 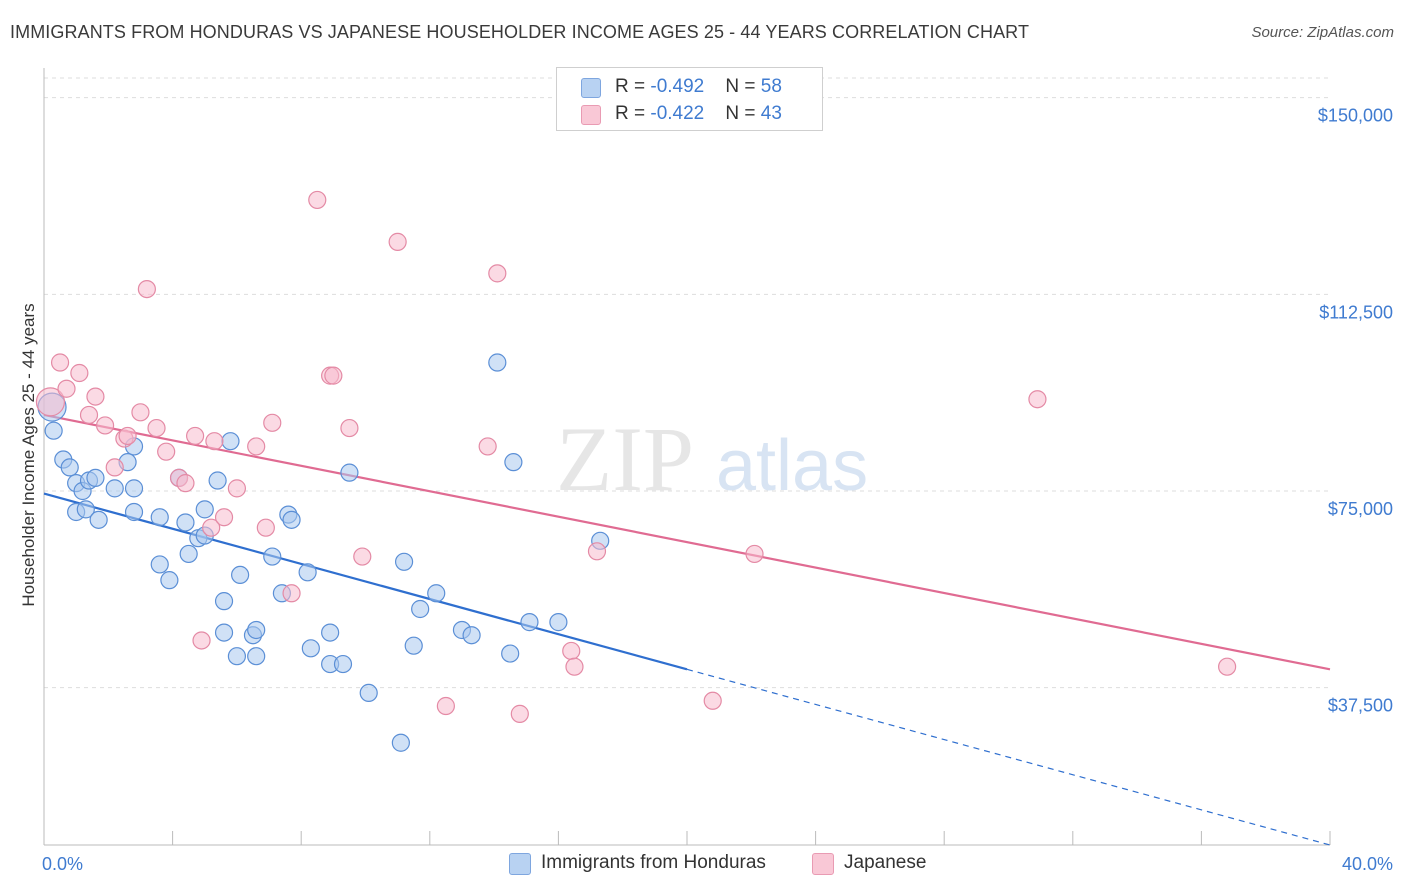 What do you see at coordinates (1360, 509) in the screenshot?
I see `y-tick-label: $75,000` at bounding box center [1360, 509].